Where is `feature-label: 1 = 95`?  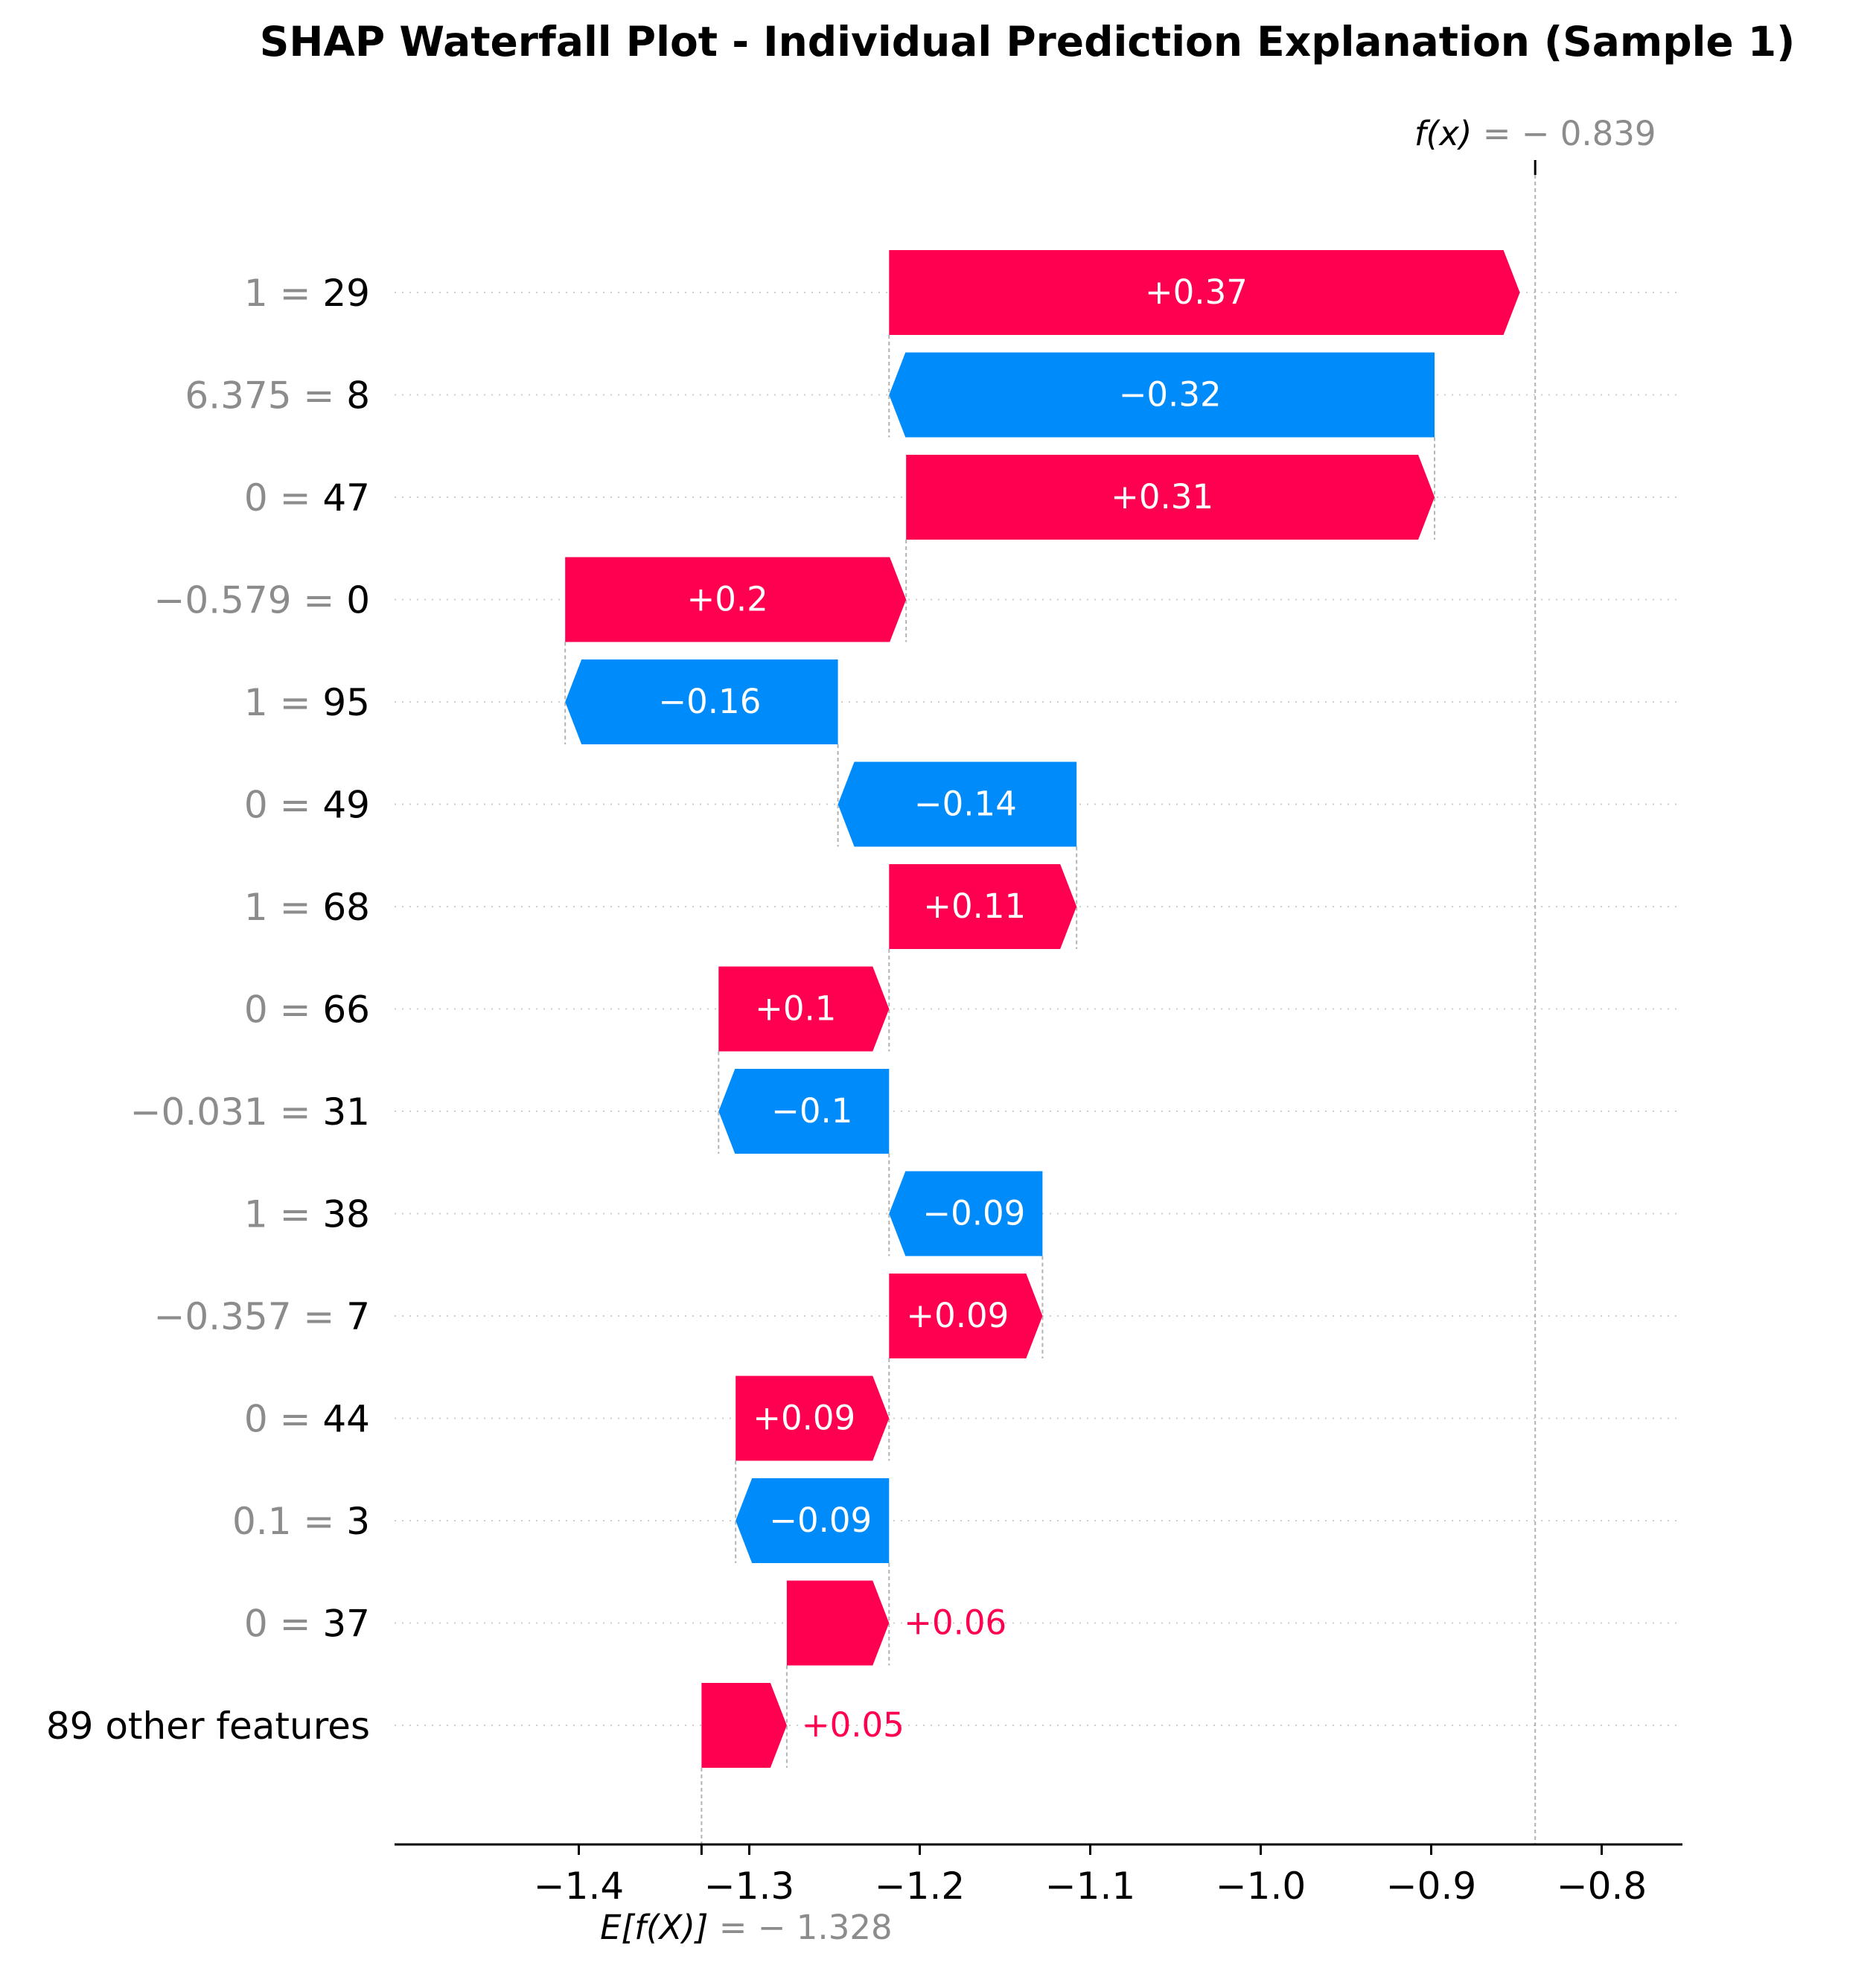
feature-label: 1 = 95 is located at coordinates (307, 702).